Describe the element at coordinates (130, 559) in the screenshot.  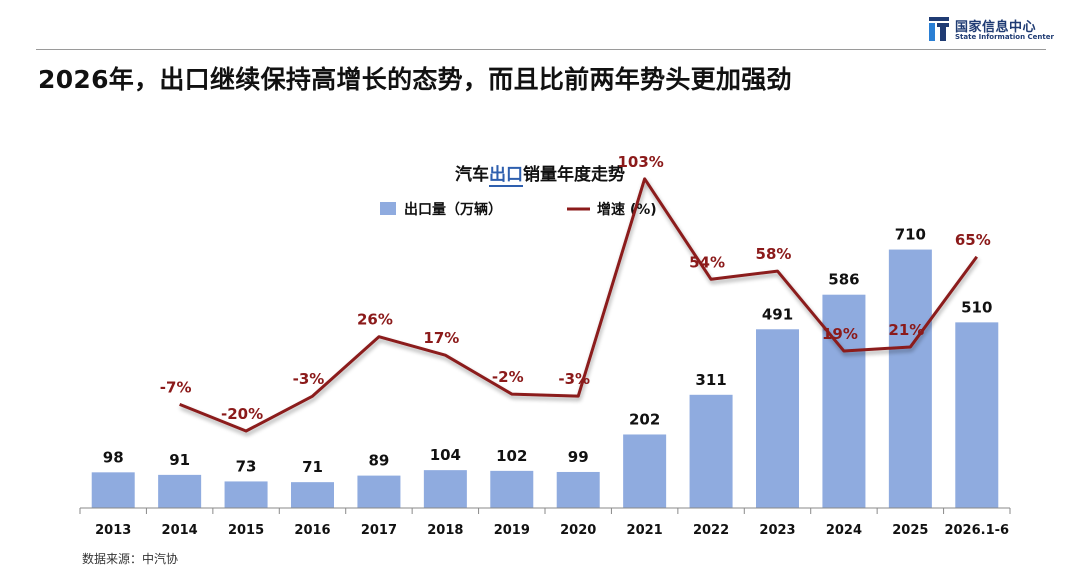
I see `data-source-note: 数据来源：中汽协` at that location.